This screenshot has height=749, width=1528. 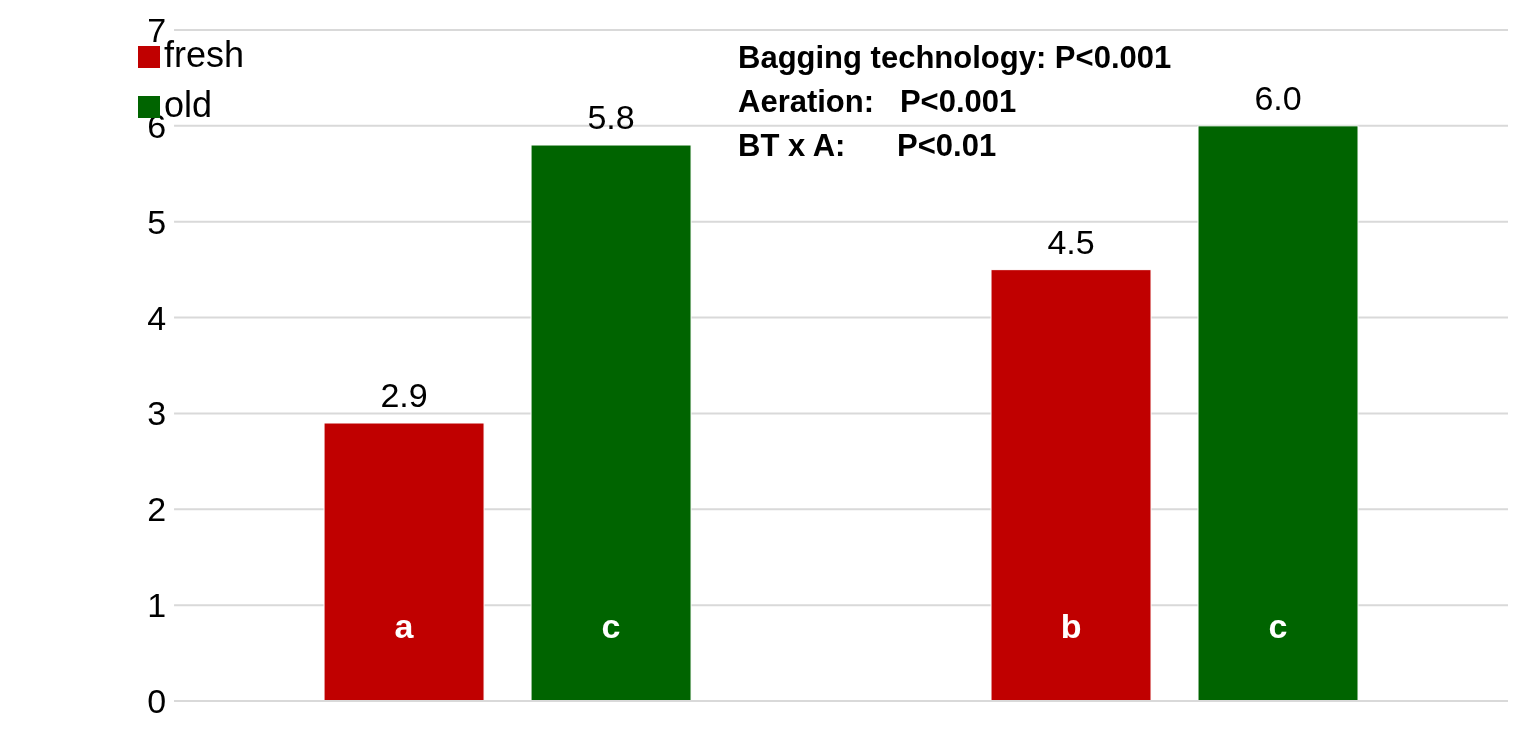 What do you see at coordinates (868, 146) in the screenshot?
I see `annotation: BT x A: P<0.01` at bounding box center [868, 146].